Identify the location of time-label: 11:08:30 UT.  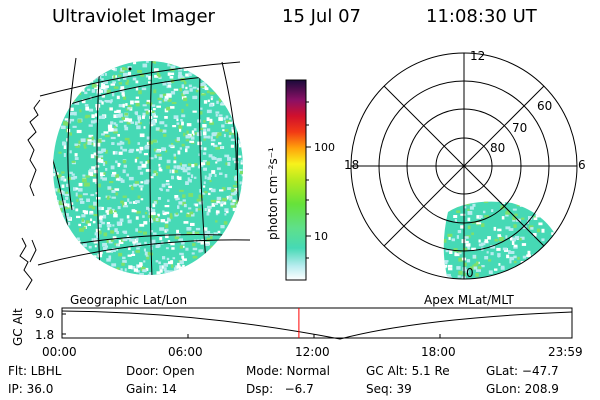
(481, 16).